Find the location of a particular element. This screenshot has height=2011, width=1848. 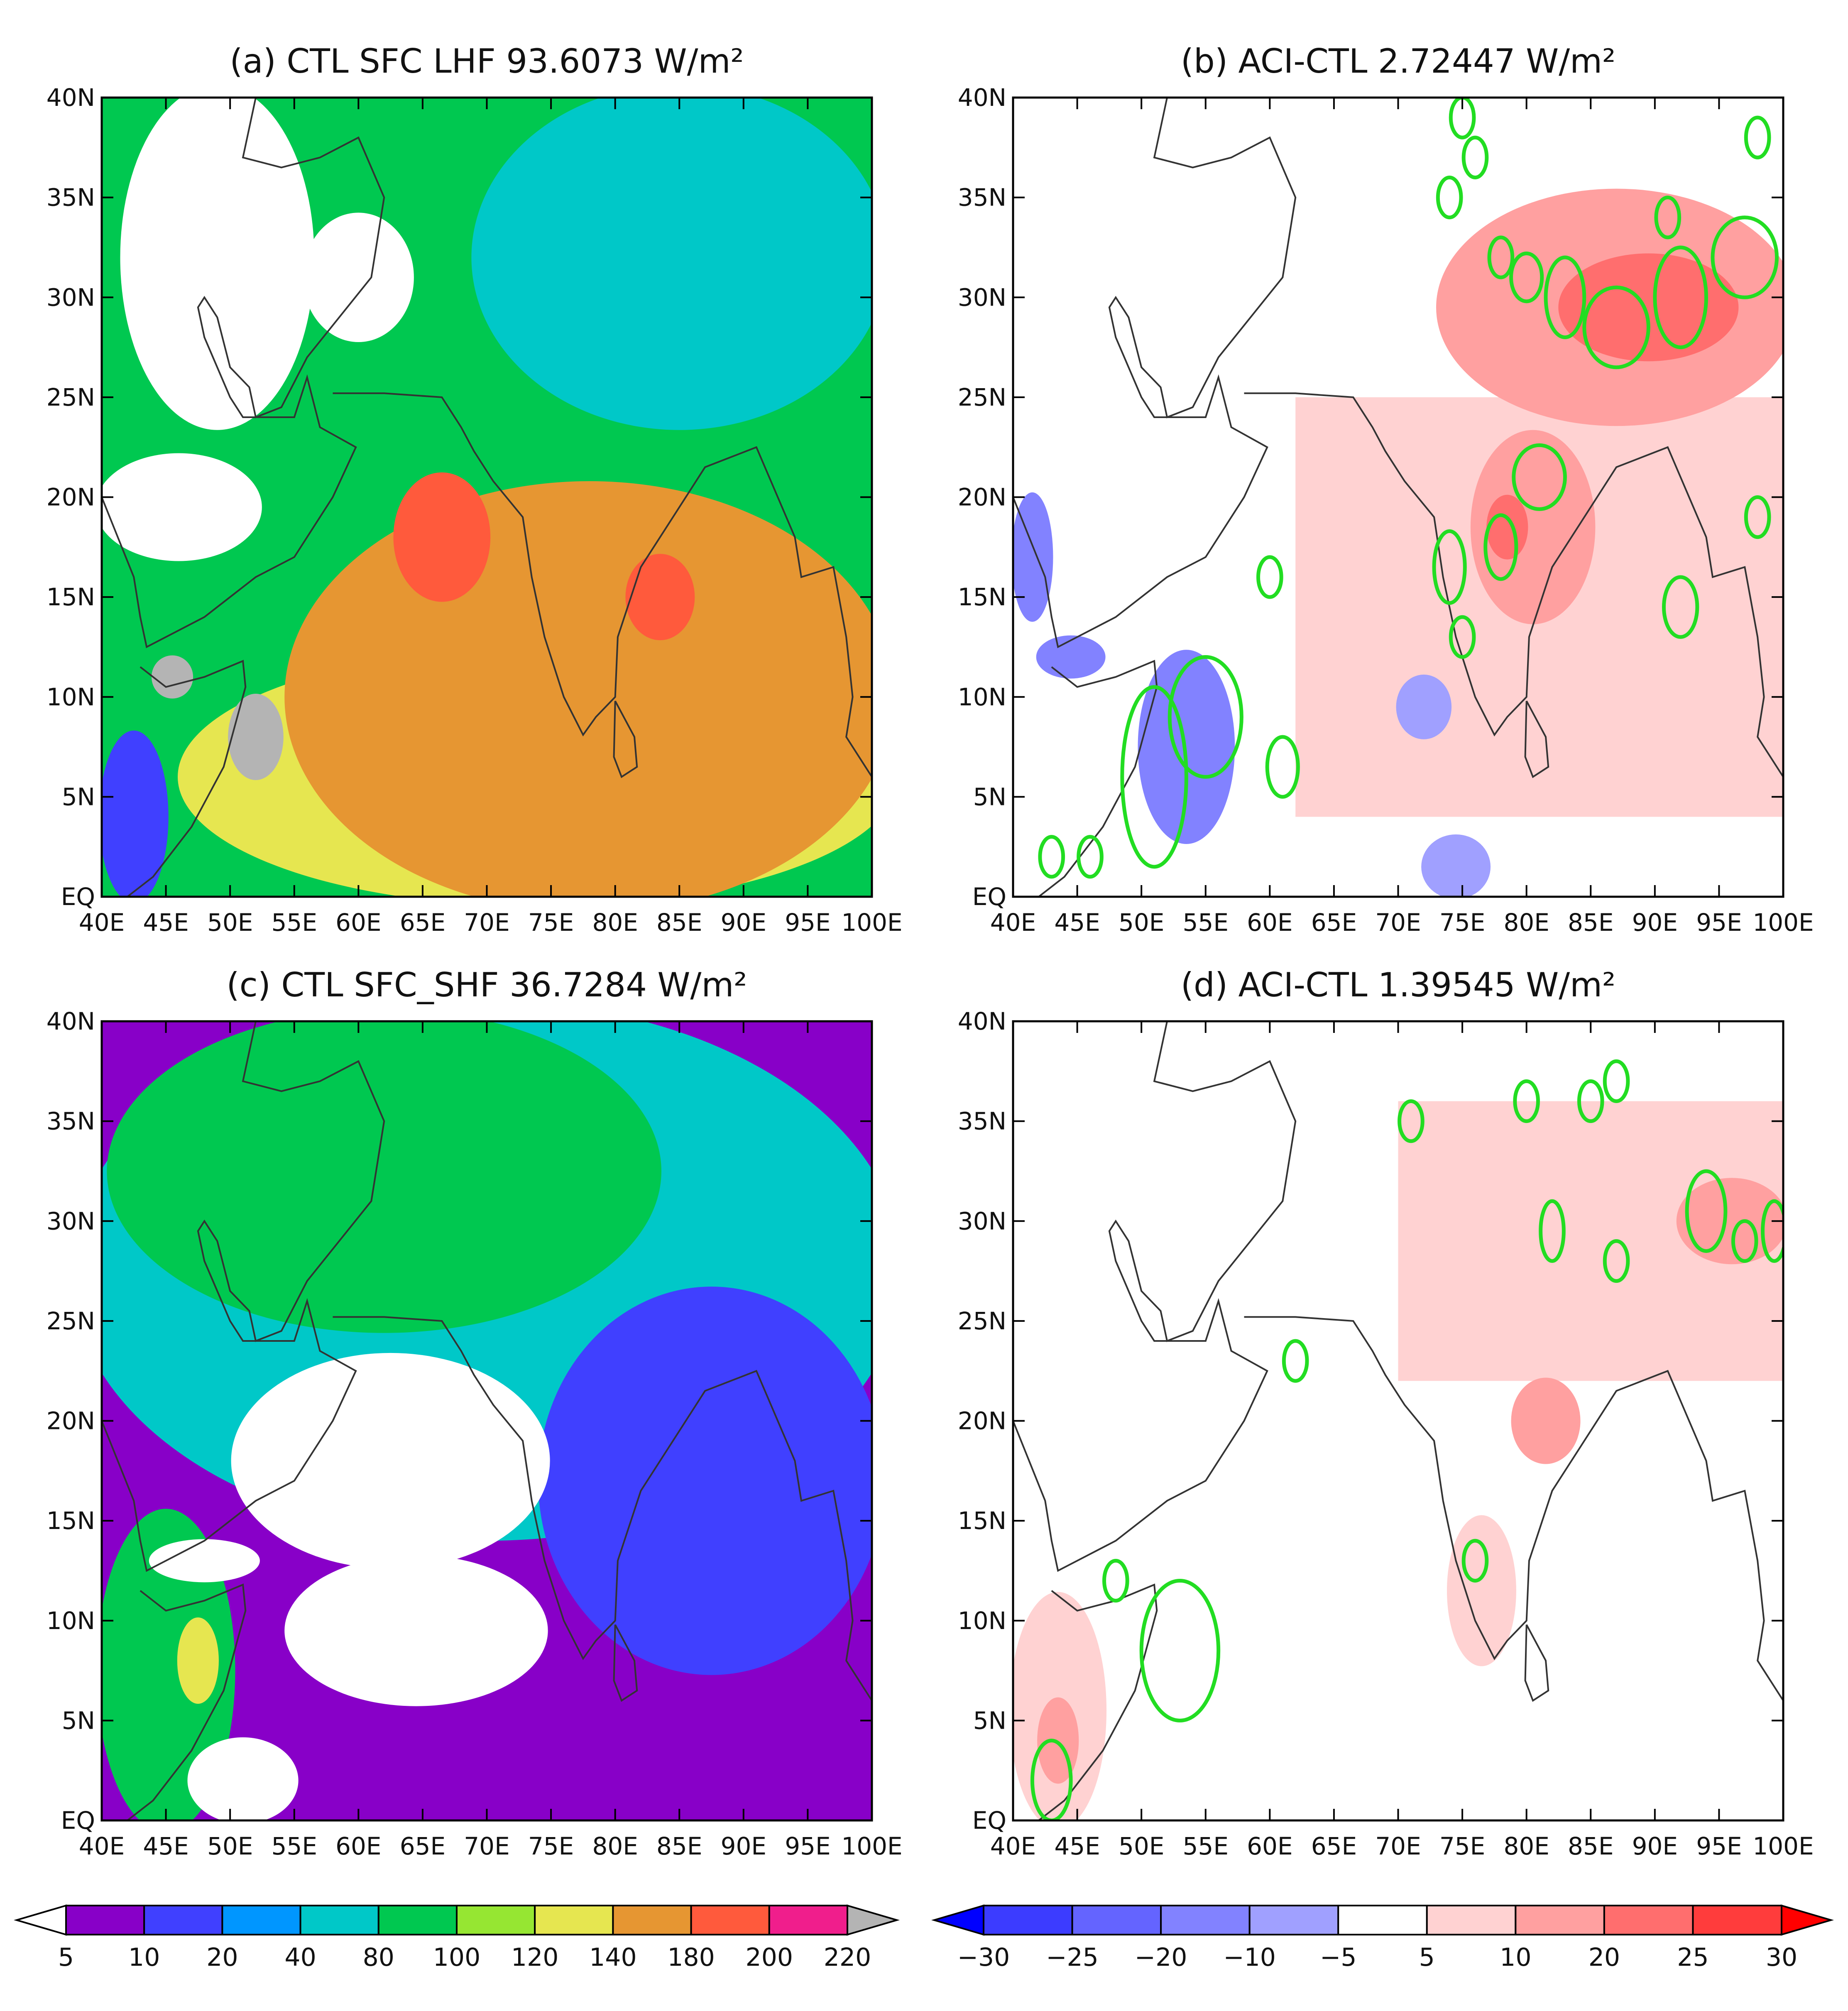

y-tick-label: 30N is located at coordinates (71, 297).